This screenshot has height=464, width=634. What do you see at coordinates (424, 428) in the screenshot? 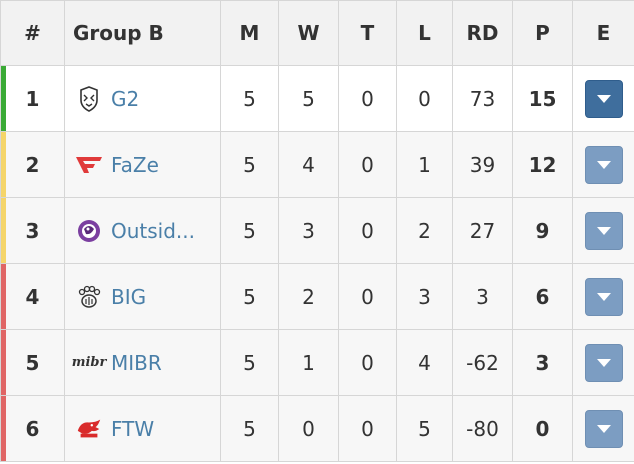
I see `losses-cell: 5` at bounding box center [424, 428].